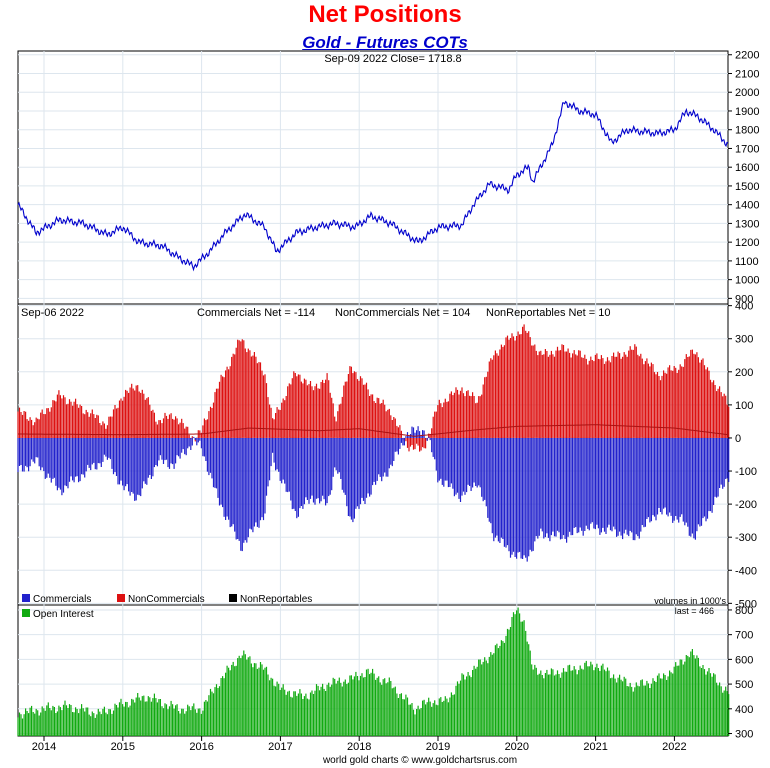 This screenshot has width=770, height=768. I want to click on oi-y-tick-label: 300, so click(744, 735).